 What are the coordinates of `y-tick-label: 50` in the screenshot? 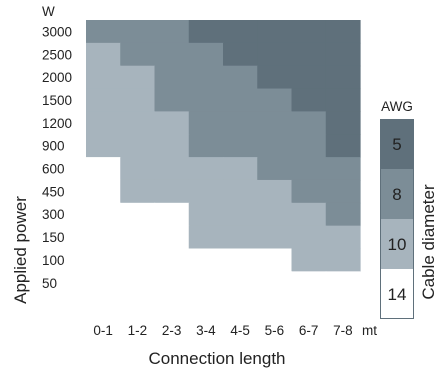 It's located at (49, 283).